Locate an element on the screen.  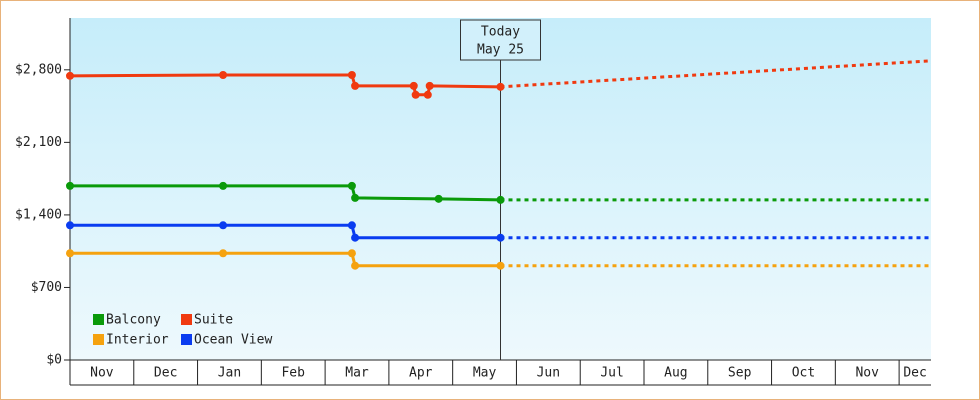
x-tick-label: Mar is located at coordinates (357, 373).